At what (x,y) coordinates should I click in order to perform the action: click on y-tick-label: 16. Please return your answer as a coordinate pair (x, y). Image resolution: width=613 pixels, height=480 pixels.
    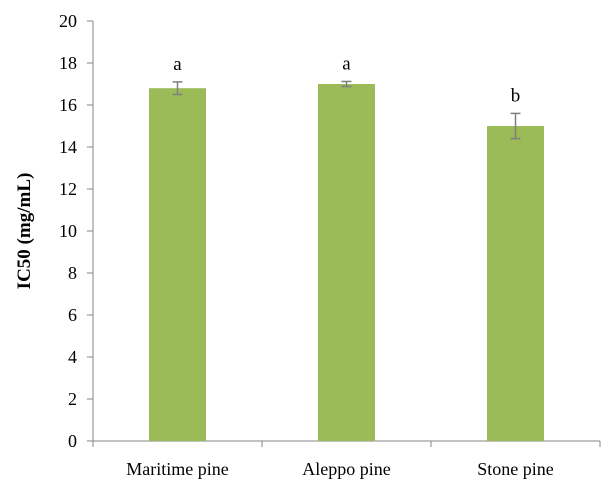
    Looking at the image, I should click on (68, 105).